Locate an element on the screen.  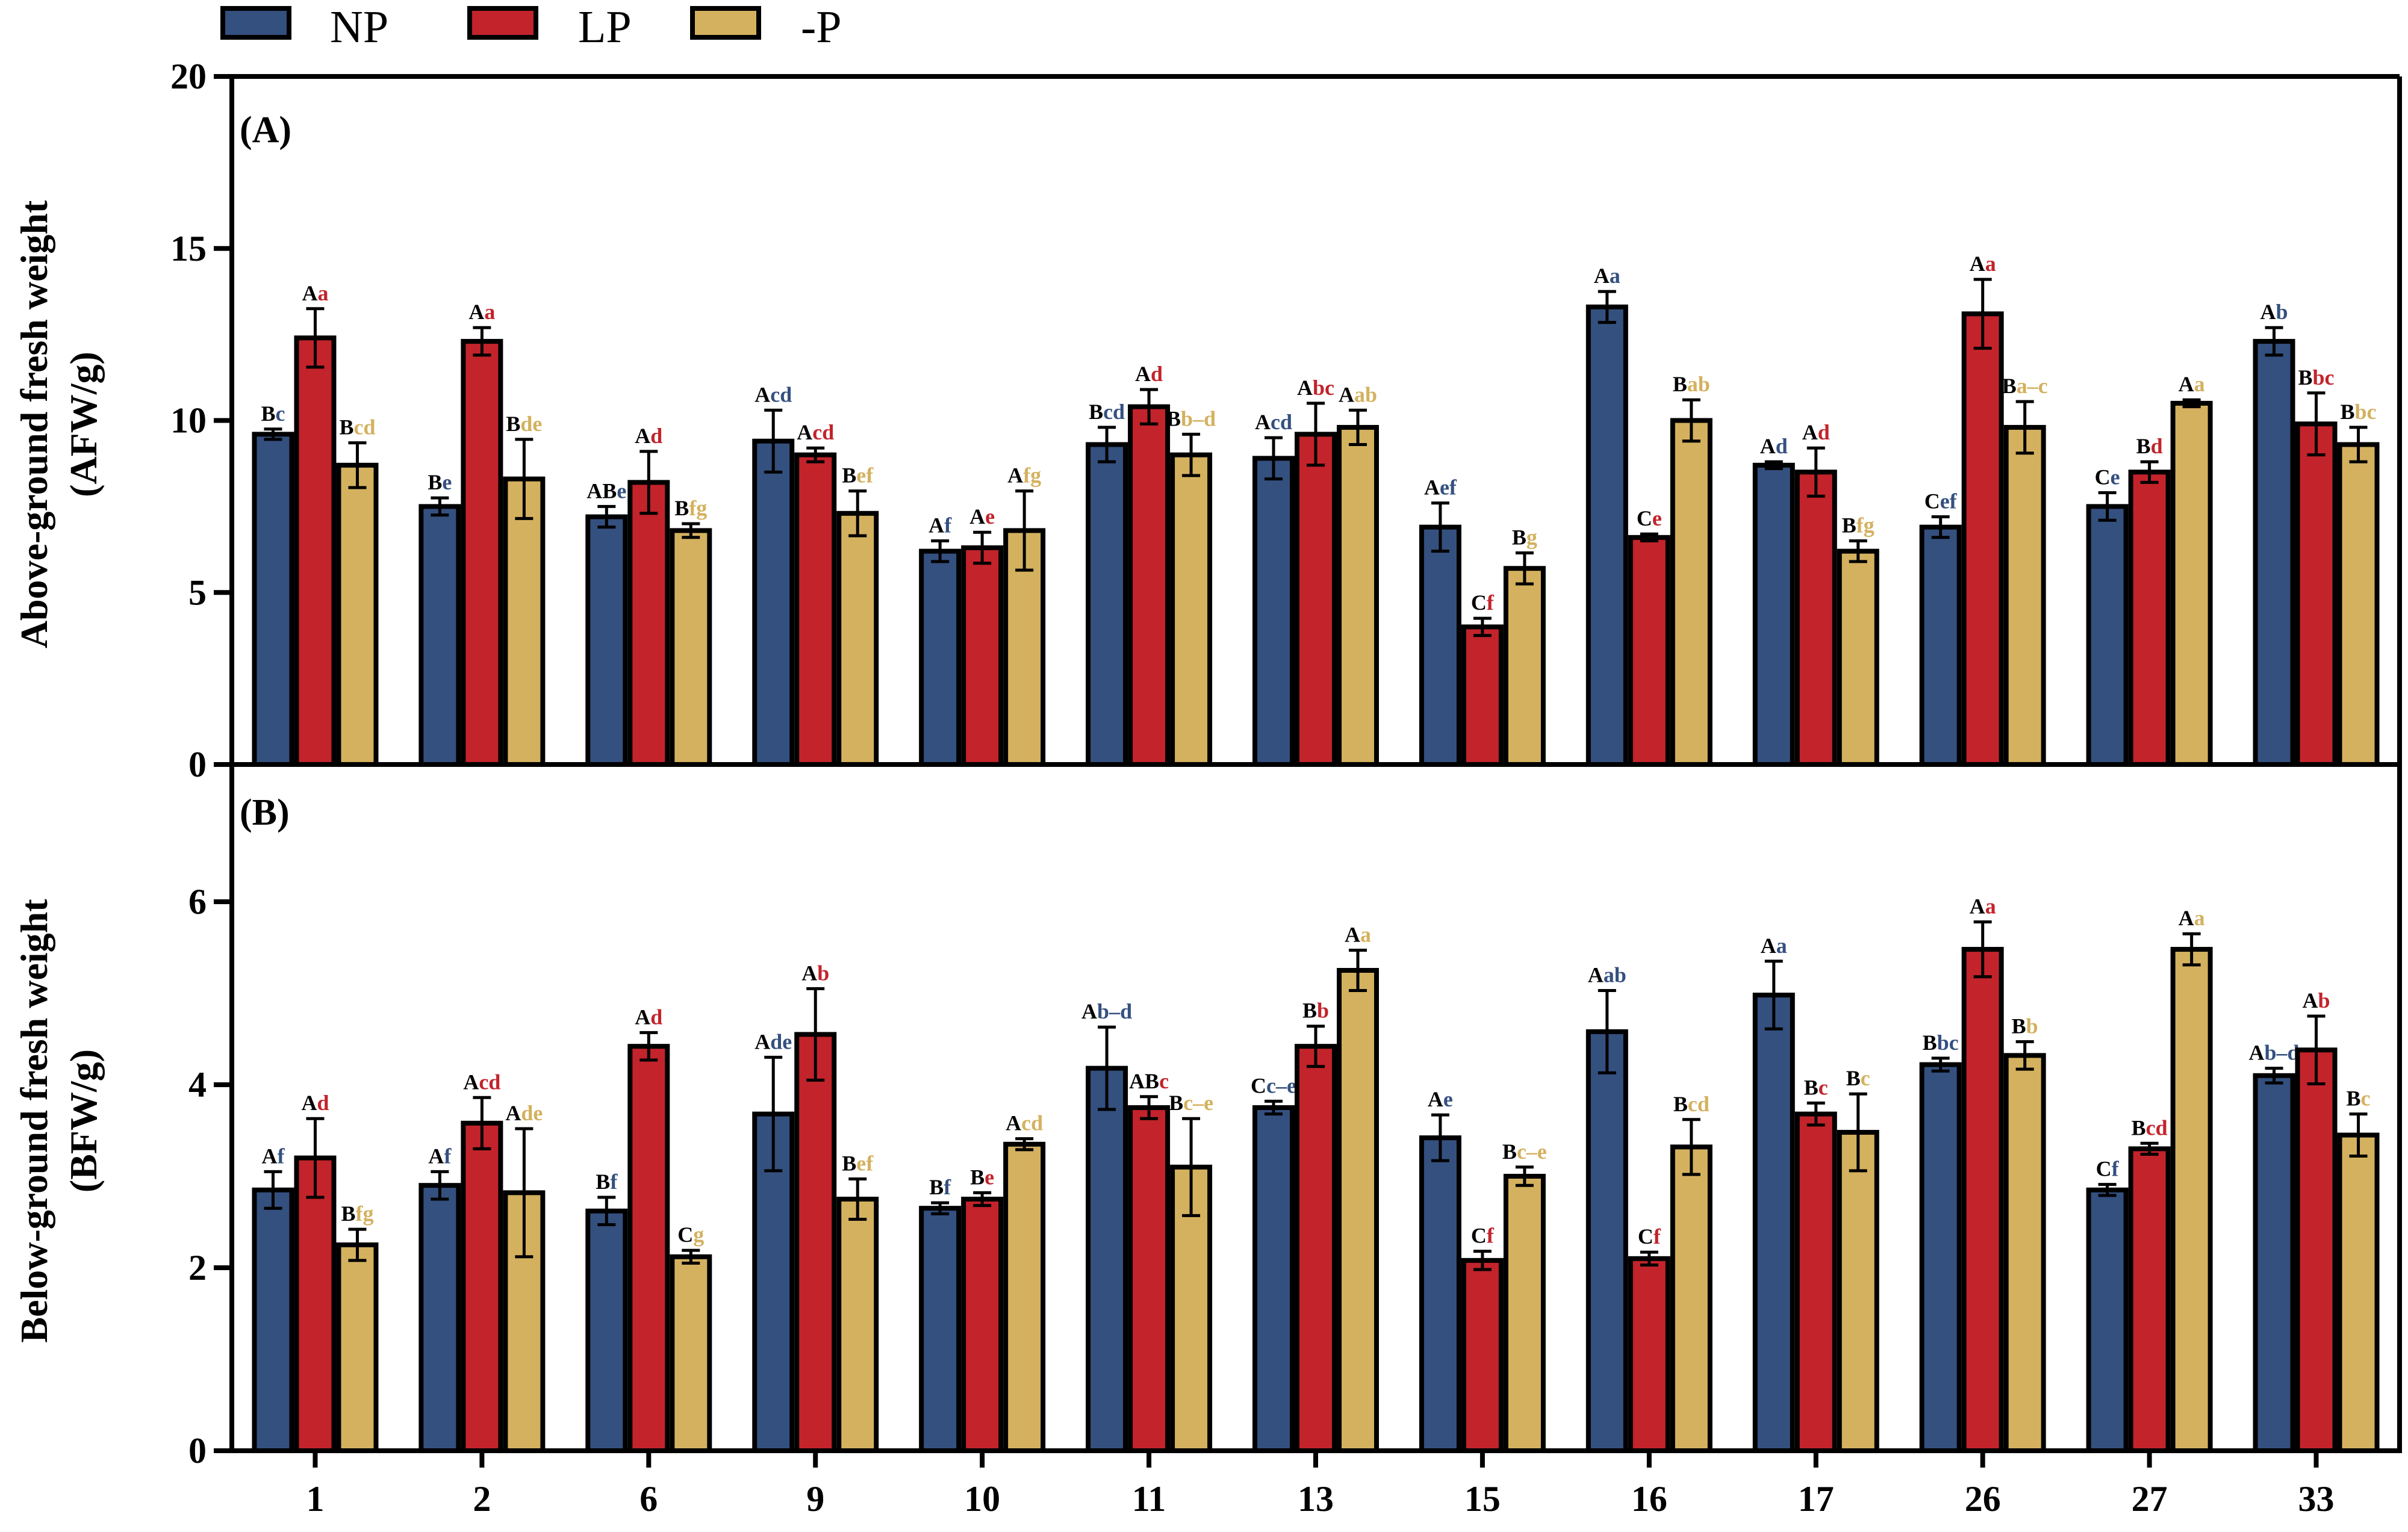
significance-label: Bbc is located at coordinates (2359, 412).